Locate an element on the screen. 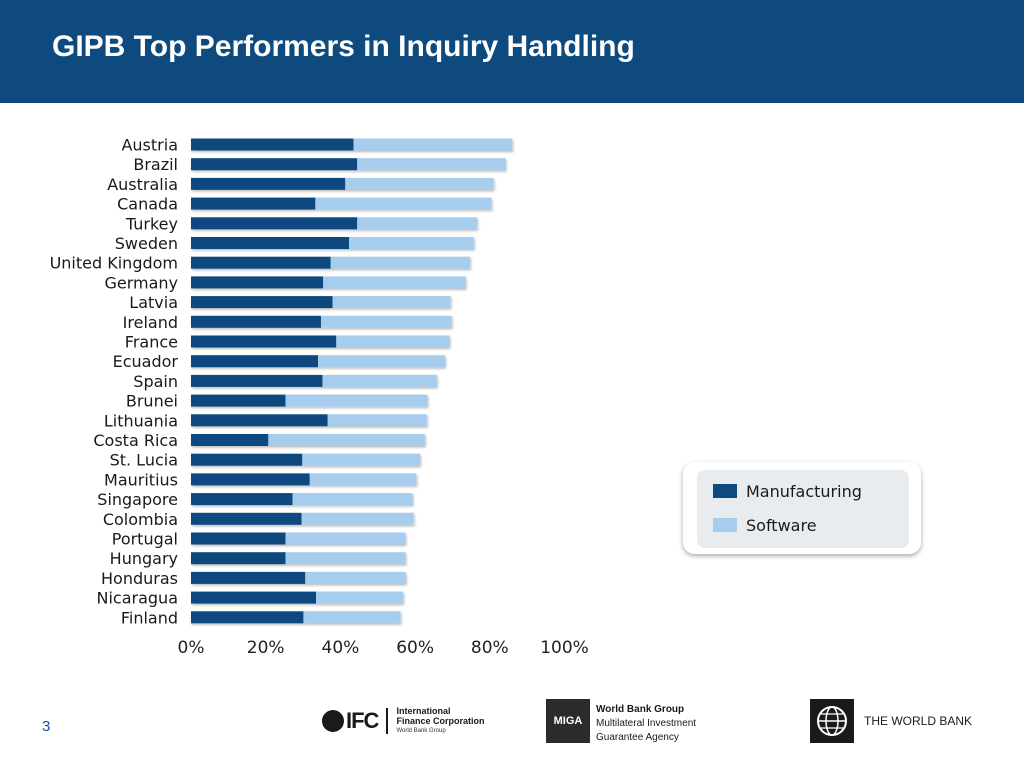  category-label-22: Honduras is located at coordinates (139, 578).